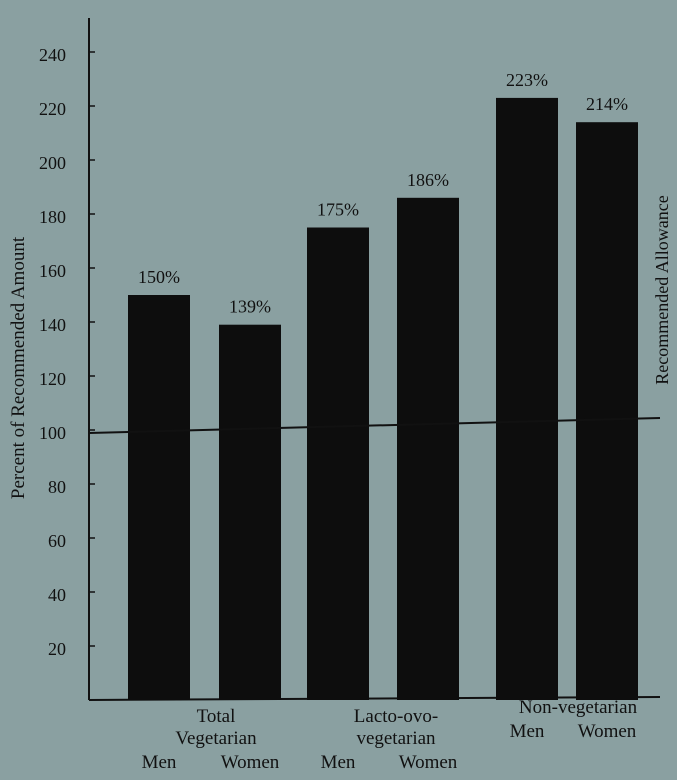 Image resolution: width=677 pixels, height=780 pixels. Describe the element at coordinates (338, 210) in the screenshot. I see `bar-data-label: 175%` at that location.